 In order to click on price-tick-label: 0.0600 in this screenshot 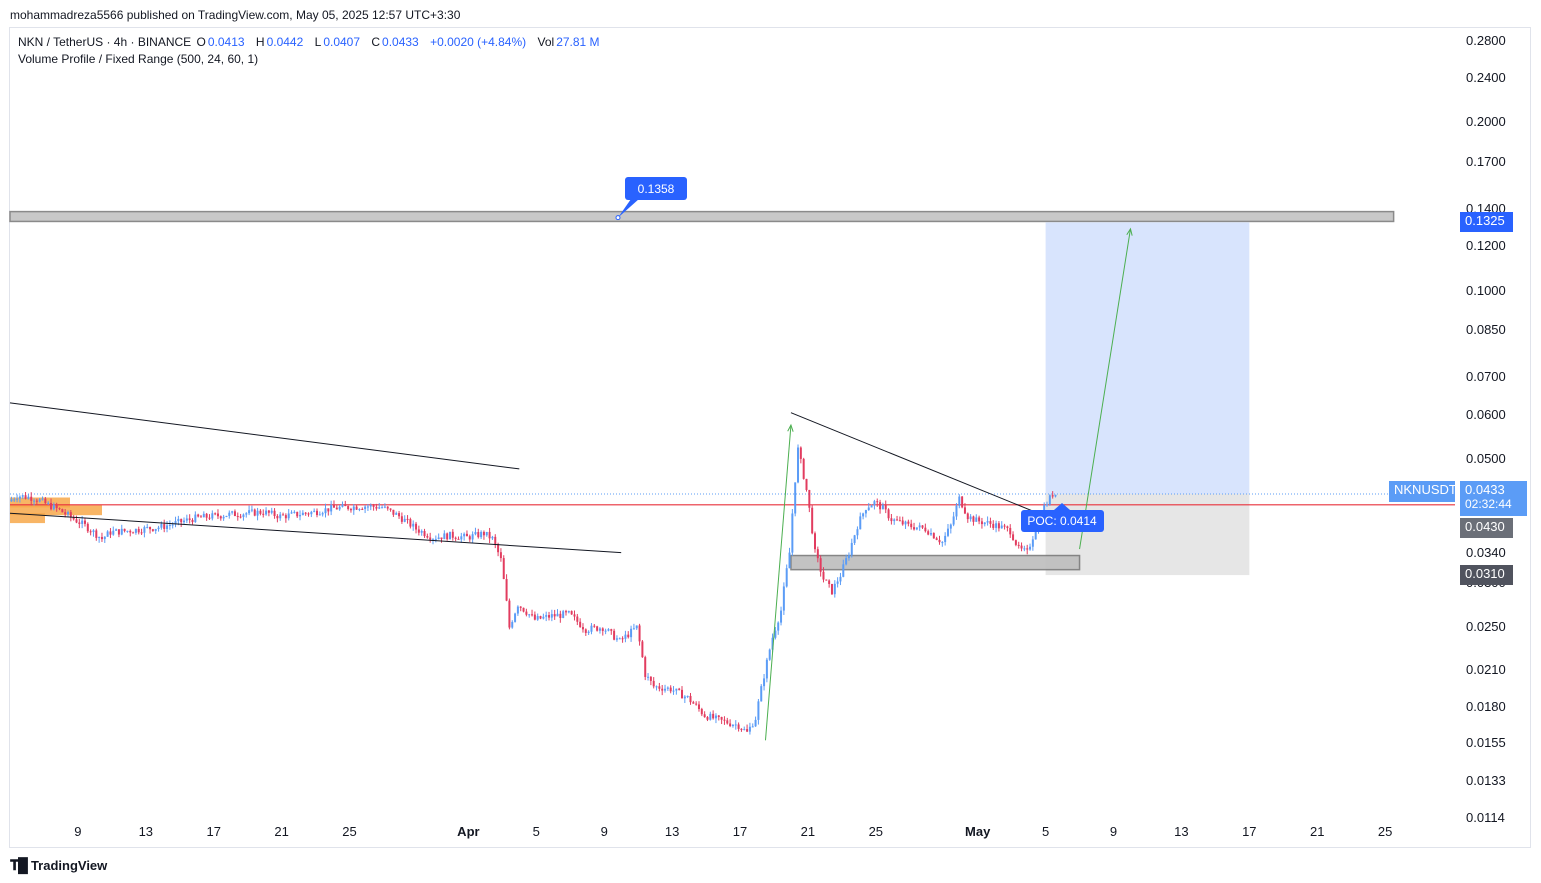, I will do `click(1486, 414)`.